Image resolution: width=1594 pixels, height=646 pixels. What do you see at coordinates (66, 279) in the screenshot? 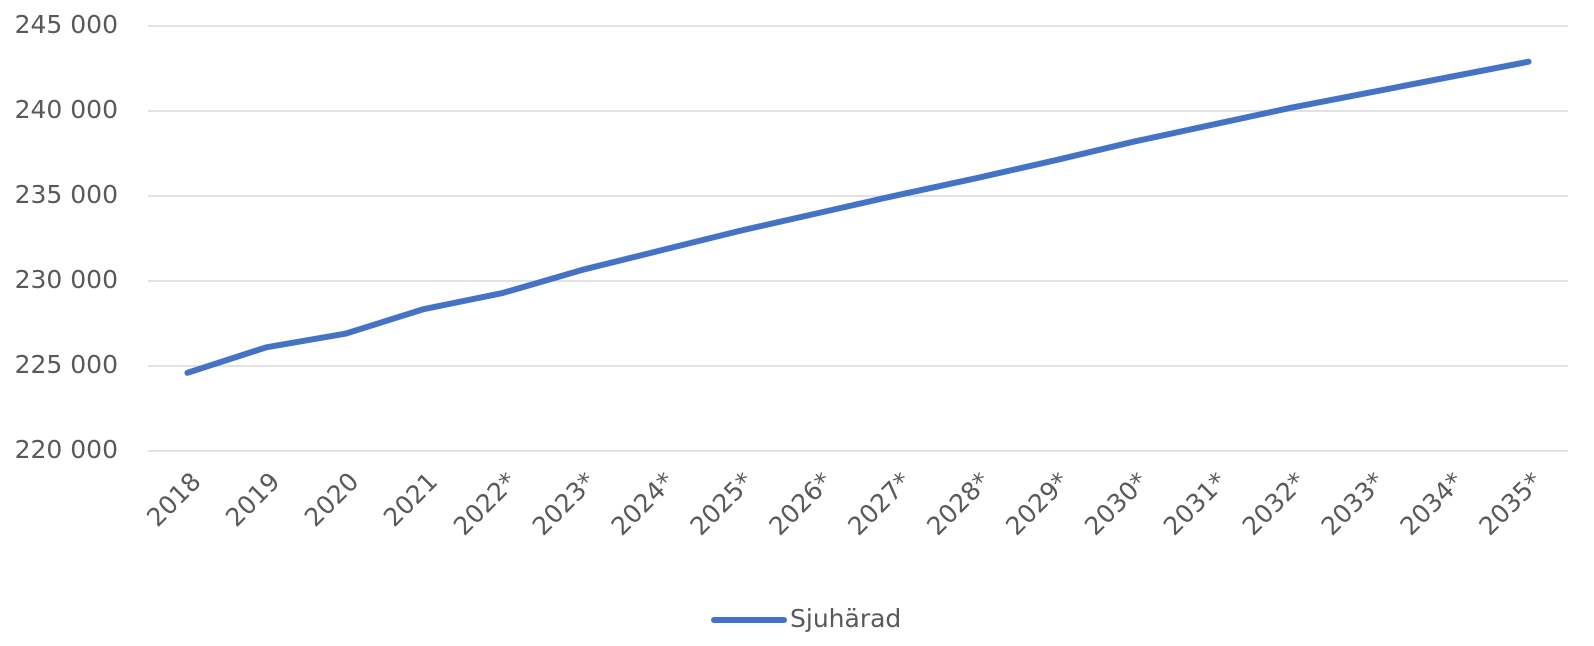
I see `y-tick-label: 230 000` at bounding box center [66, 279].